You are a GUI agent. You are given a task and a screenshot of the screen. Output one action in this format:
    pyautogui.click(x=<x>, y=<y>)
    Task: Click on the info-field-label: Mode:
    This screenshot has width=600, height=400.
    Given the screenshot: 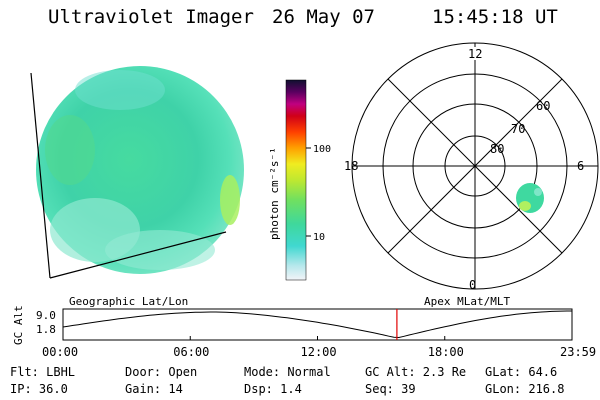 What is the action you would take?
    pyautogui.click(x=266, y=372)
    